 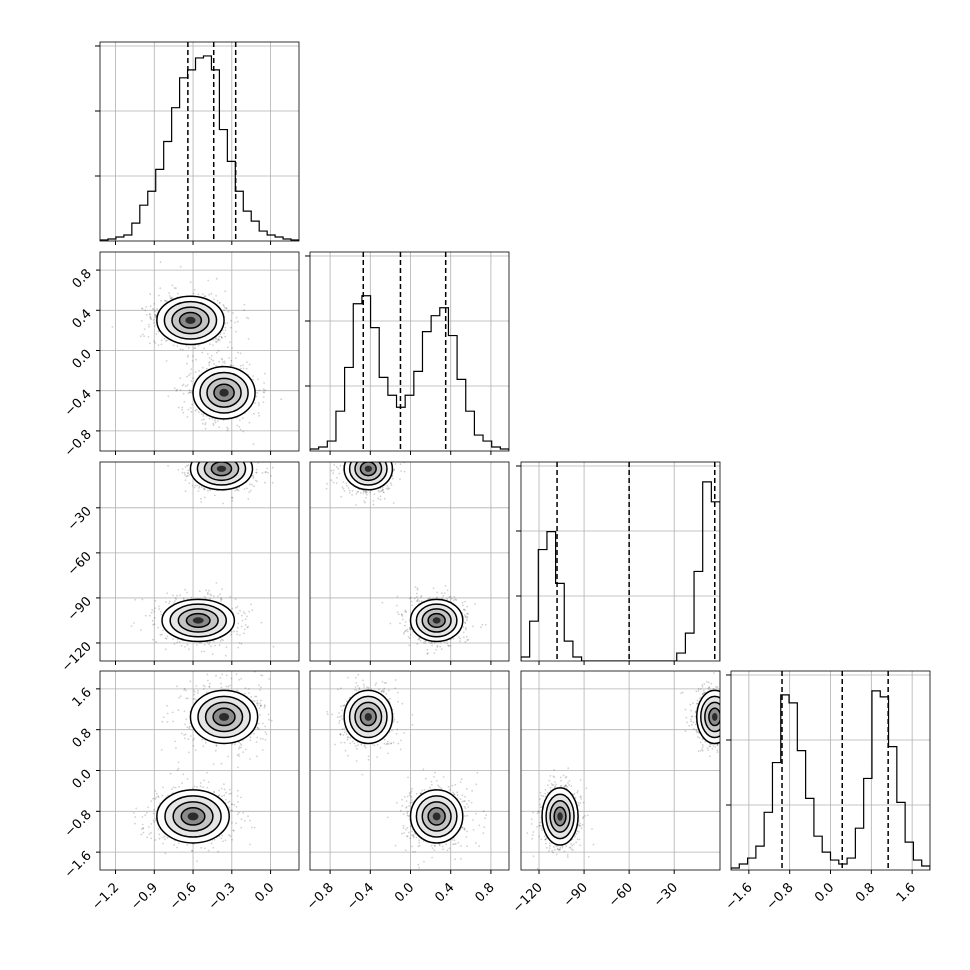 I want to click on panel-frame, so click(x=199, y=561).